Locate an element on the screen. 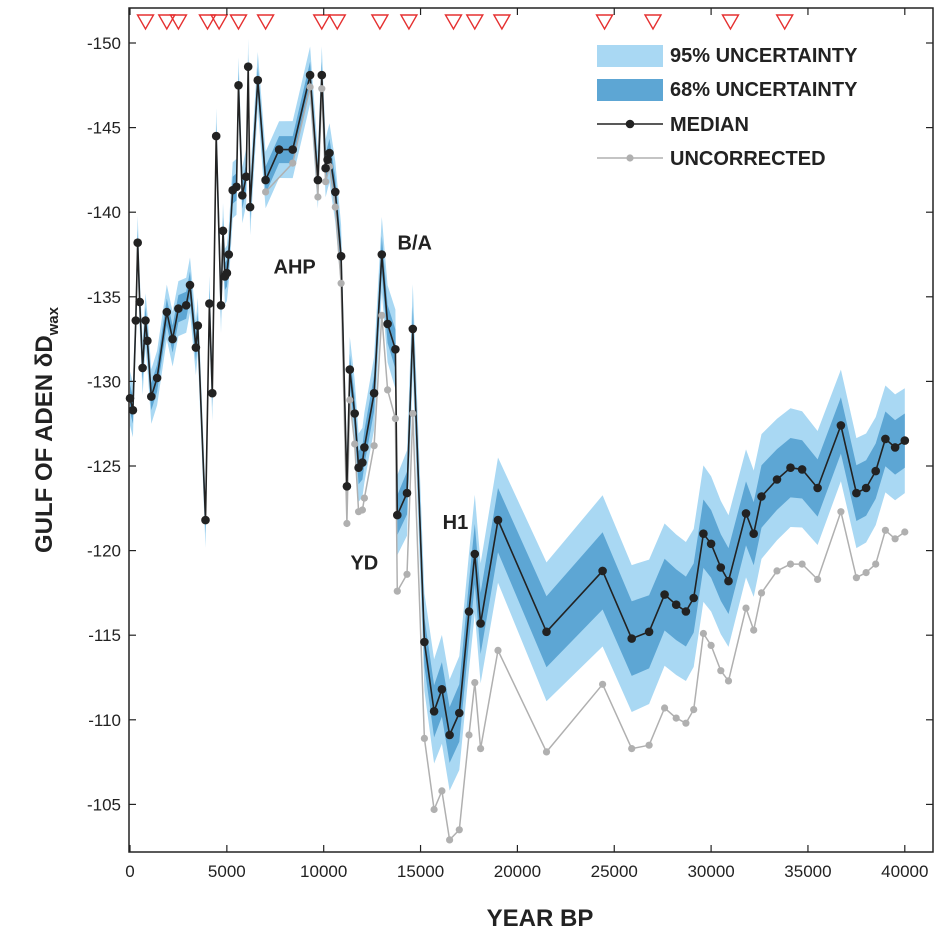 The width and height of the screenshot is (942, 935). legend-label: 95% UNCERTAINTY is located at coordinates (764, 56).